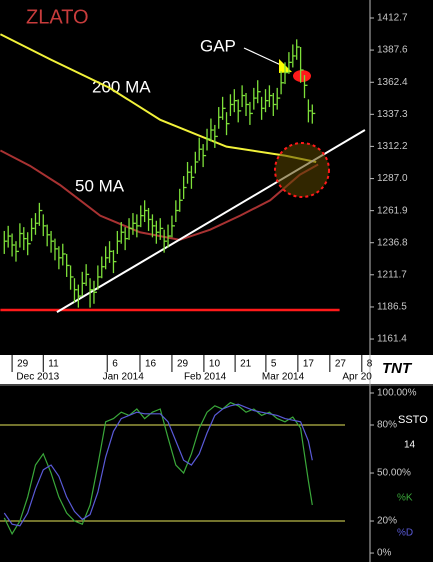  Describe the element at coordinates (215, 364) in the screenshot. I see `x-tick-label: 10` at that location.